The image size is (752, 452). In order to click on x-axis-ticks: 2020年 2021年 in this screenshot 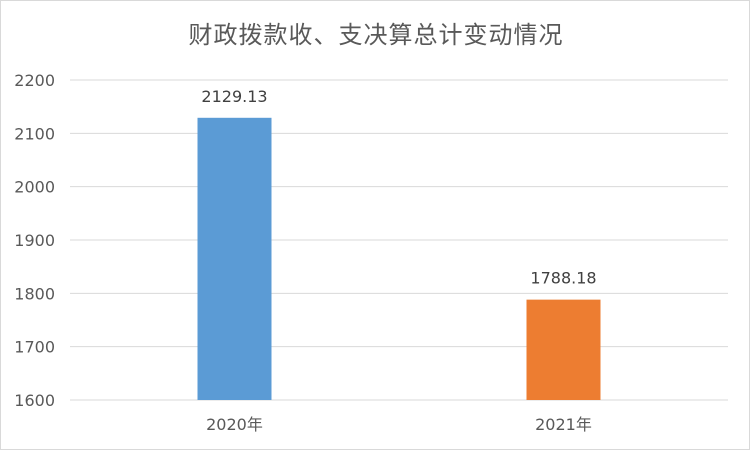, I will do `click(399, 424)`.